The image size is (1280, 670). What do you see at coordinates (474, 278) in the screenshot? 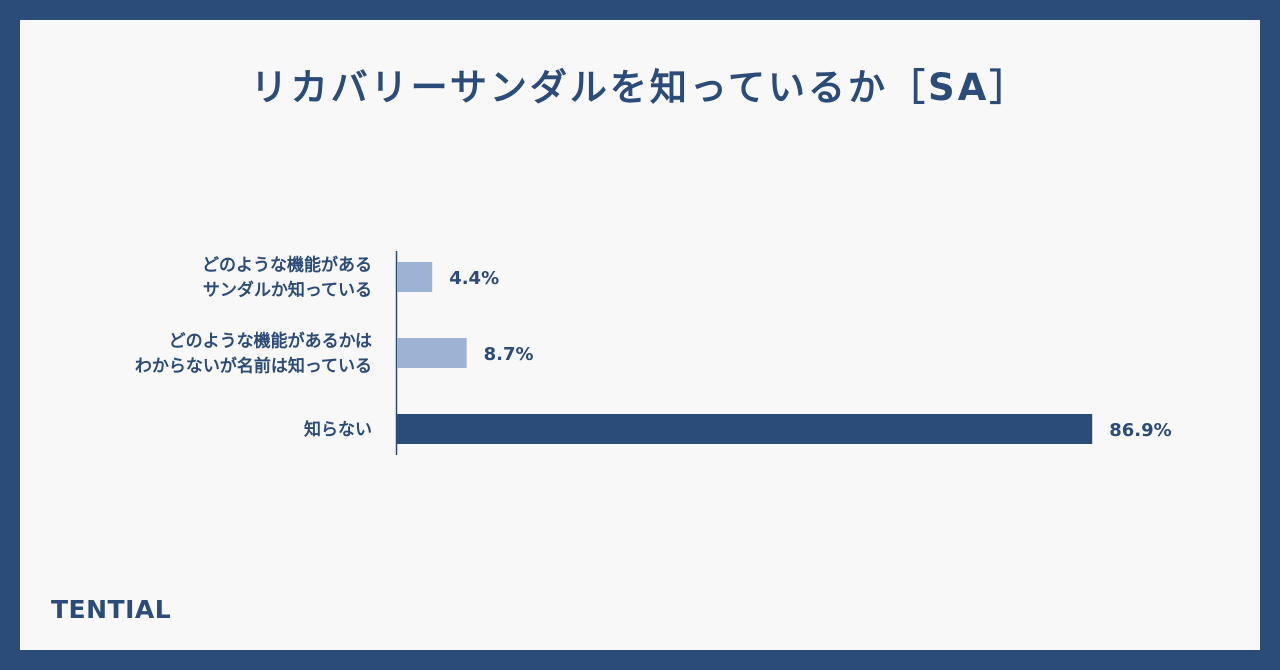
I see `value-label-1: 4.4%` at bounding box center [474, 278].